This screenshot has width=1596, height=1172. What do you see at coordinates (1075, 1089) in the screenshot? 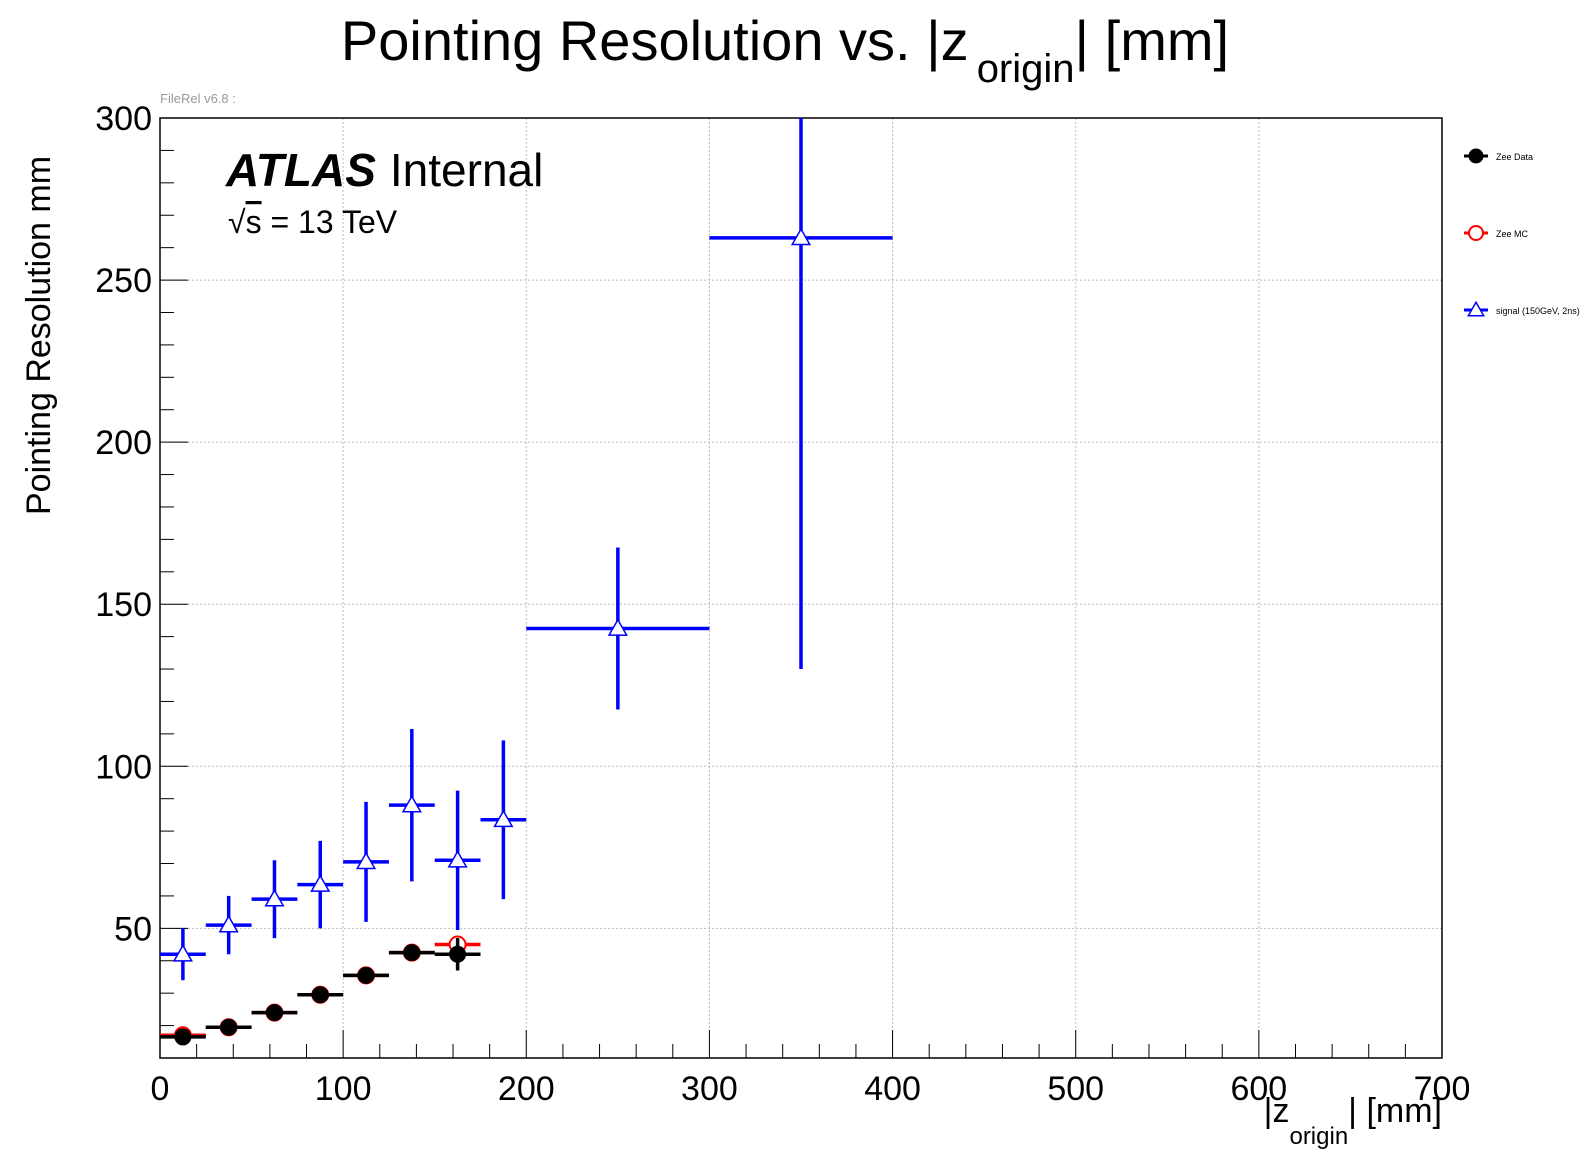
I see `x-tick-label: 500` at bounding box center [1075, 1089].